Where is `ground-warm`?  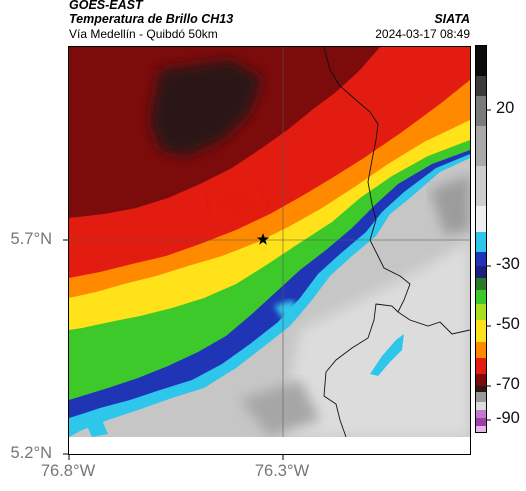 ground-warm is located at coordinates (375, 338).